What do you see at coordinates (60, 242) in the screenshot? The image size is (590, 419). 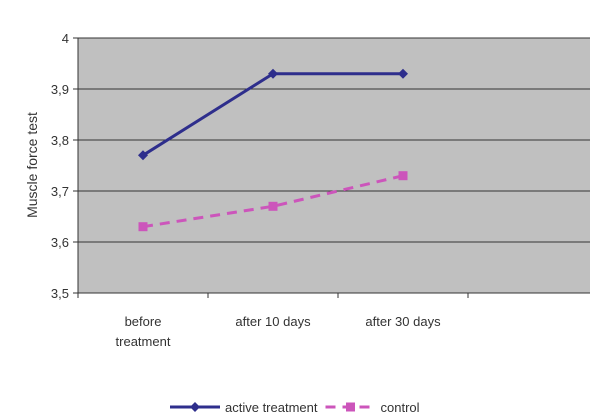 I see `y-tick-label: 3,6` at bounding box center [60, 242].